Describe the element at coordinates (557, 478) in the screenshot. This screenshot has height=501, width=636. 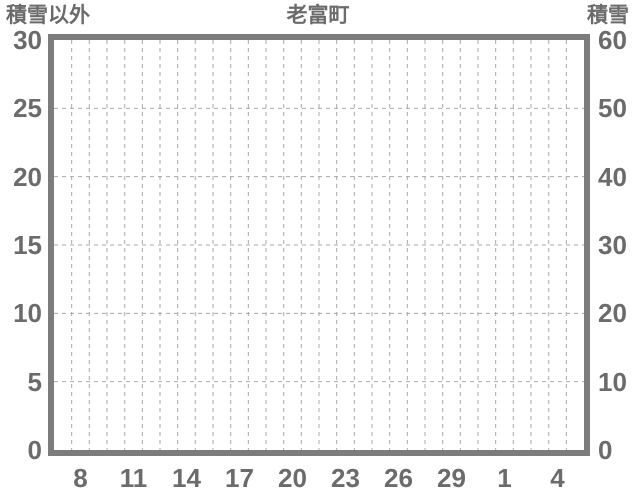
I see `x-axis-tick-label: 4` at that location.